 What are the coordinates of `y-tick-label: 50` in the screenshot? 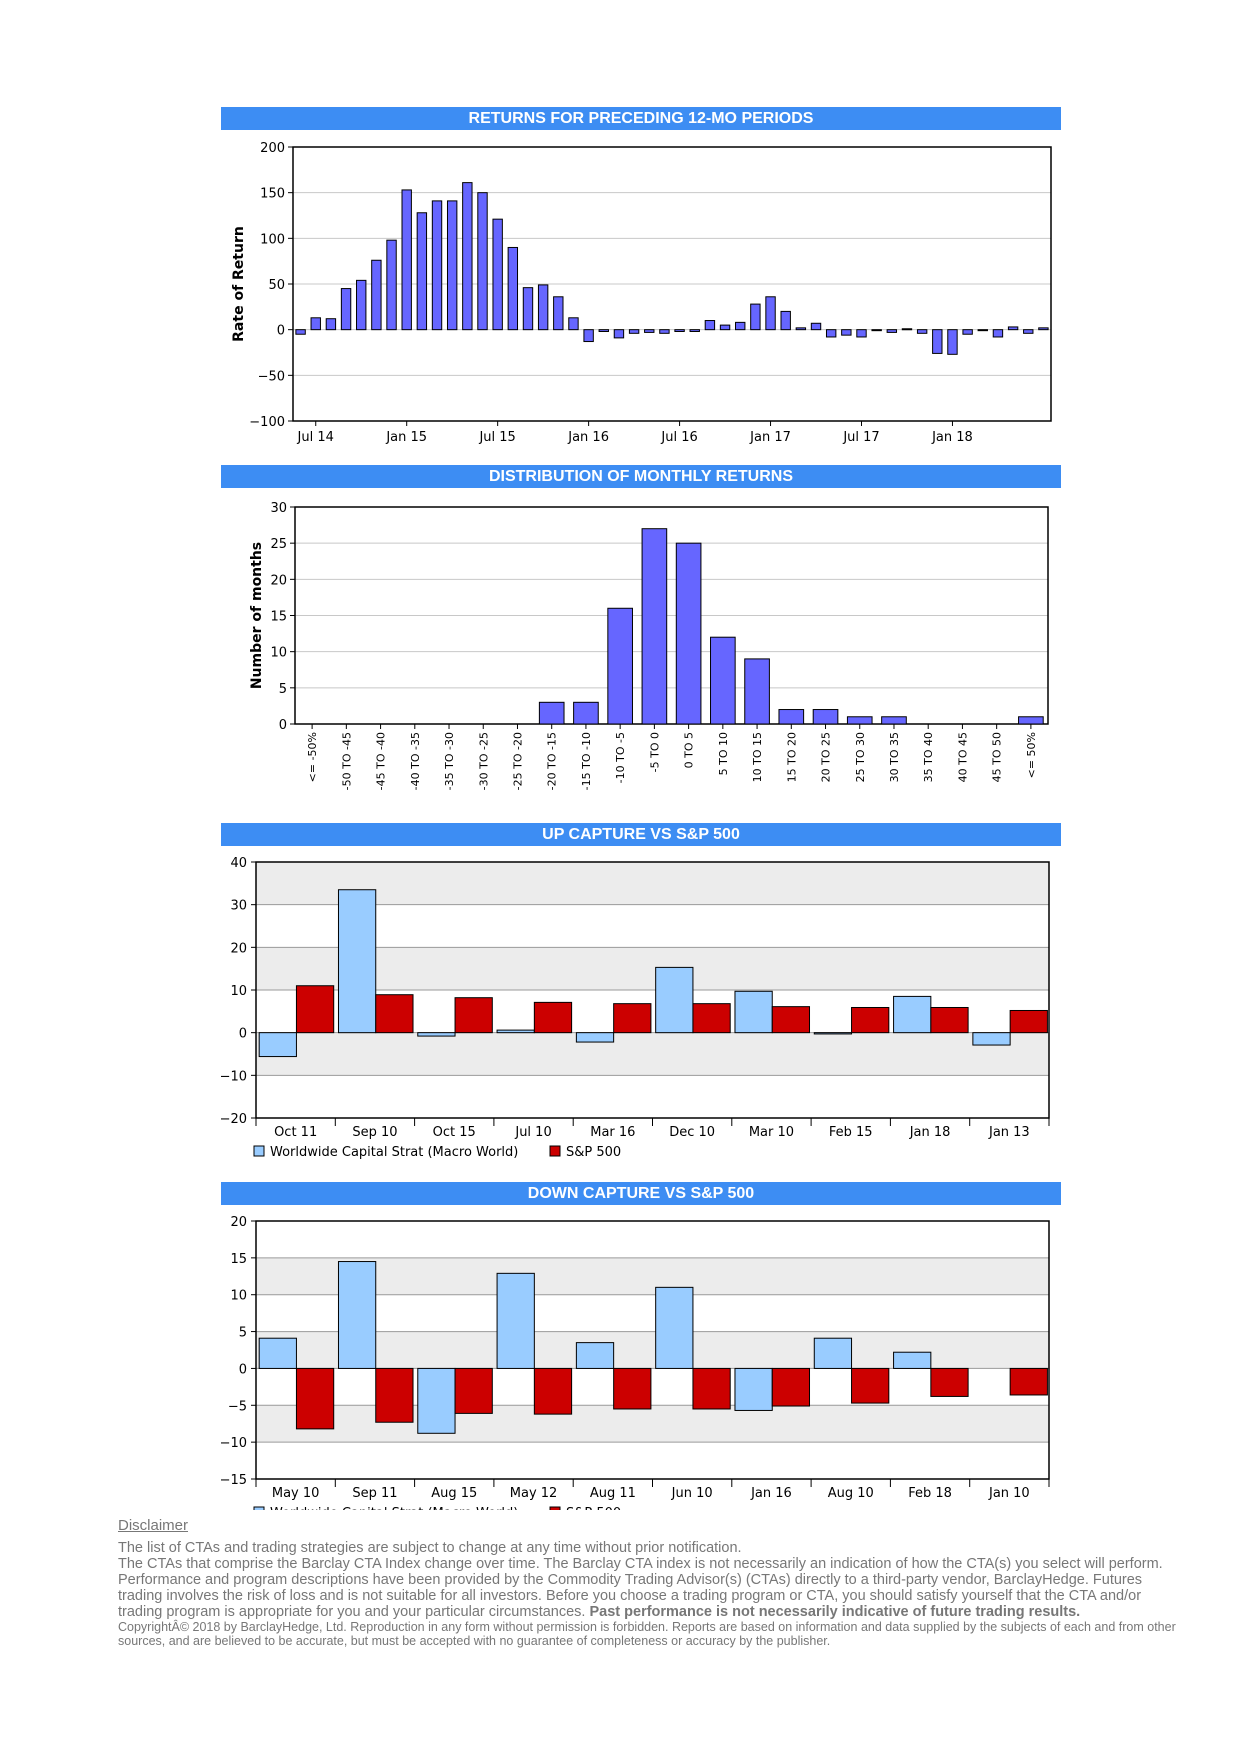 It's located at (276, 285).